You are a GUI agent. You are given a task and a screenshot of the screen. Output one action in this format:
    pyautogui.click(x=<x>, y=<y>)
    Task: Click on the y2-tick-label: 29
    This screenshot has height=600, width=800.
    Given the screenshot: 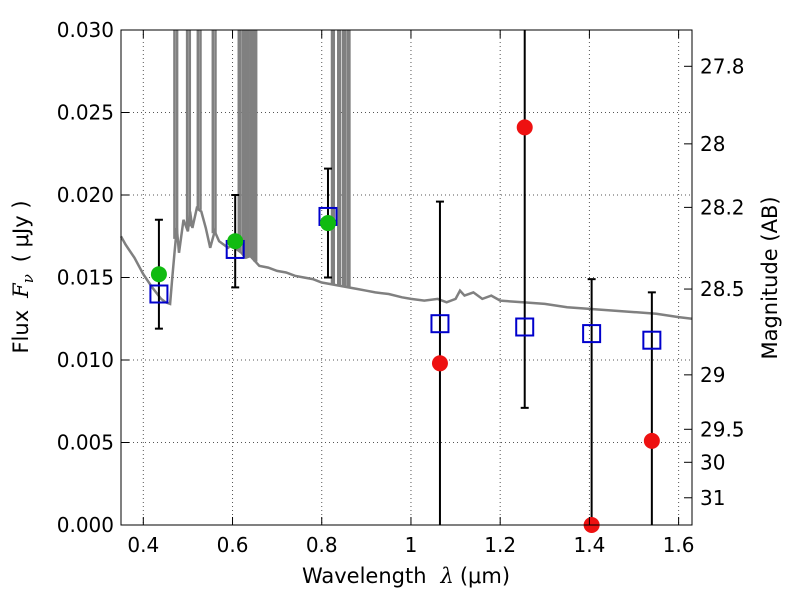 What is the action you would take?
    pyautogui.click(x=712, y=375)
    